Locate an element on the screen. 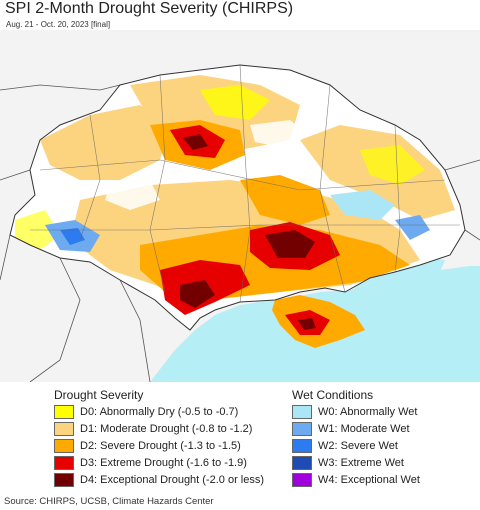 This screenshot has width=480, height=510. legend-label-d4: D4: Exceptional Drought (-2.0 or less) is located at coordinates (172, 479).